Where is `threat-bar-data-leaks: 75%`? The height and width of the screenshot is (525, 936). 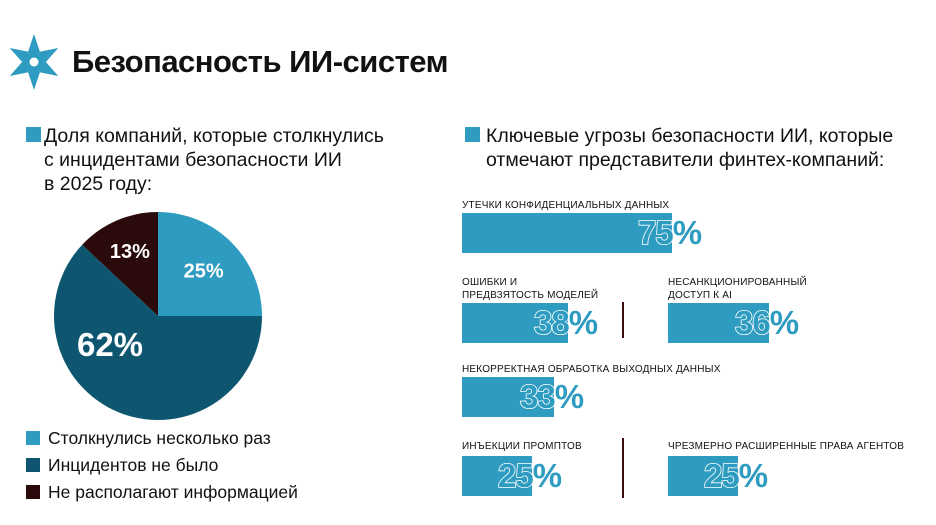 threat-bar-data-leaks: 75% is located at coordinates (602, 233).